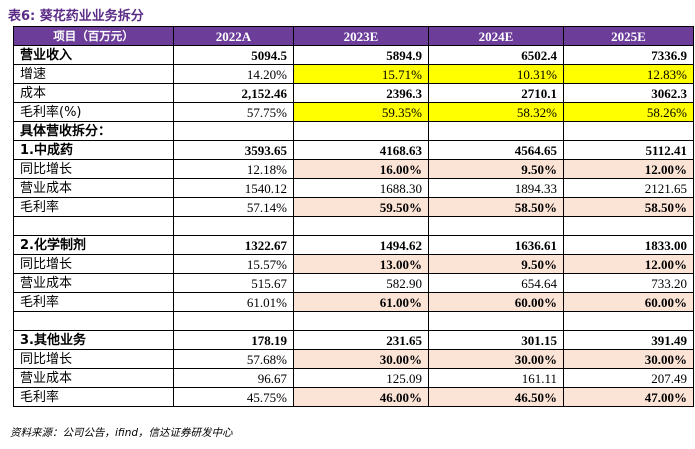 The width and height of the screenshot is (695, 449). What do you see at coordinates (361, 150) in the screenshot?
I see `table-cell: 4168.63` at bounding box center [361, 150].